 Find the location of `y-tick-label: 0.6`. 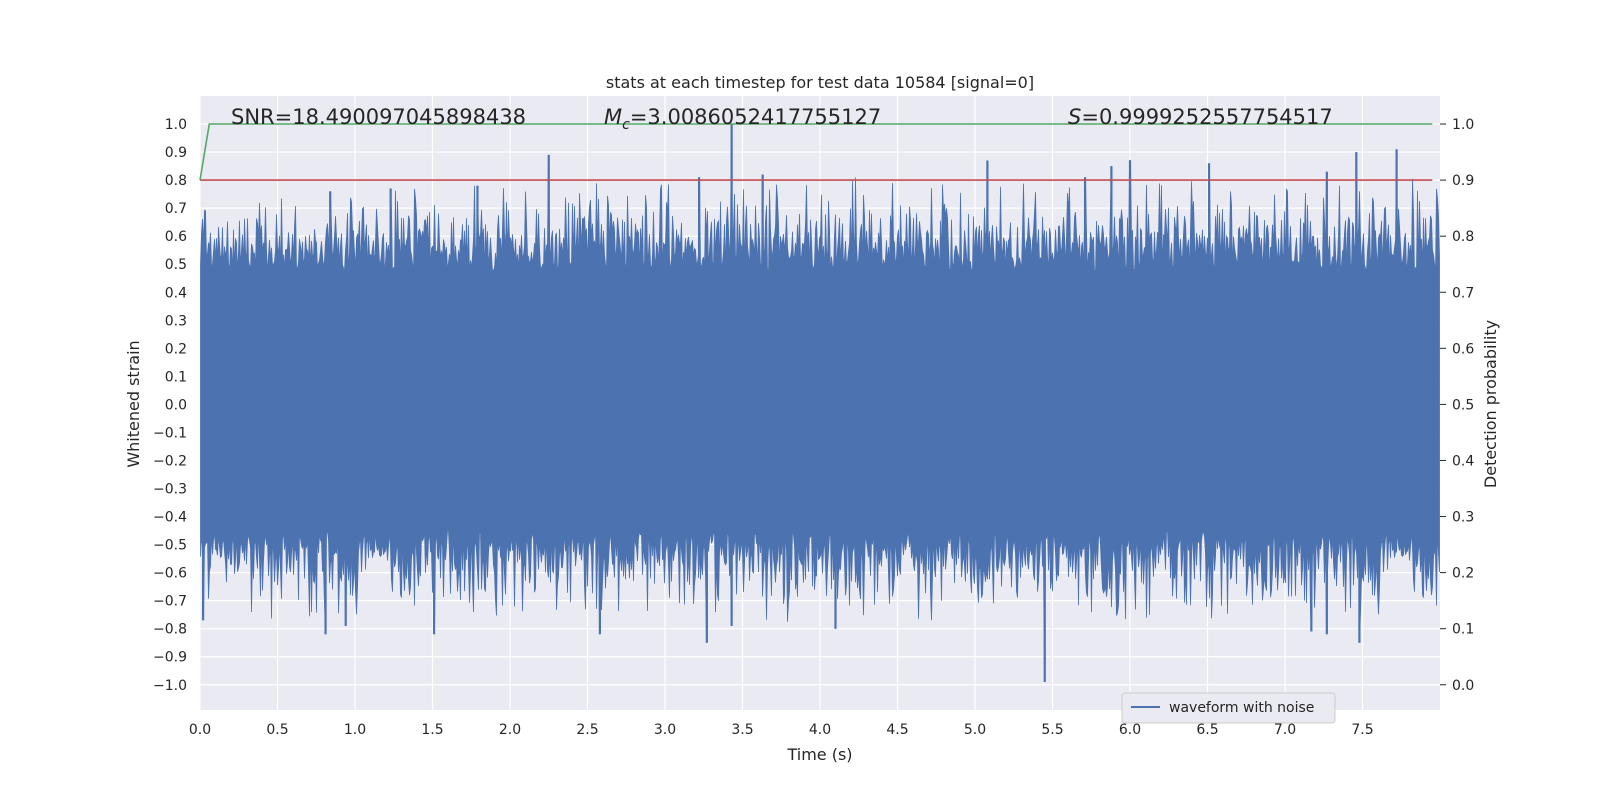

y-tick-label: 0.6 is located at coordinates (176, 237).